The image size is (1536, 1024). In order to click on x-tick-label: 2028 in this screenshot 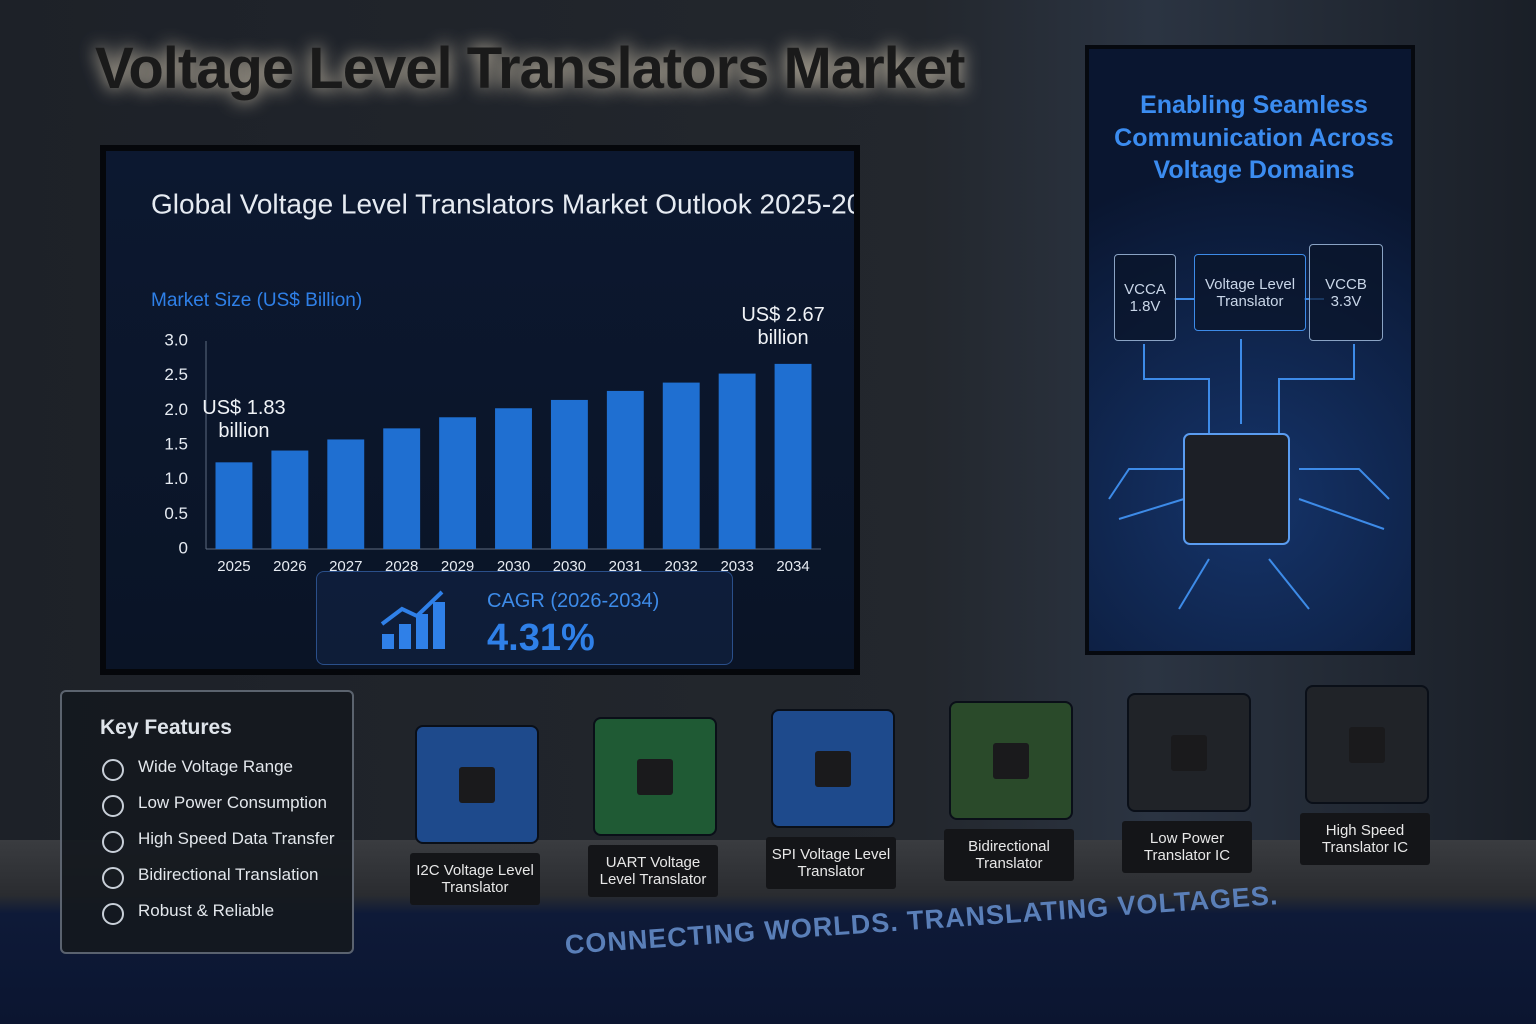, I will do `click(401, 566)`.